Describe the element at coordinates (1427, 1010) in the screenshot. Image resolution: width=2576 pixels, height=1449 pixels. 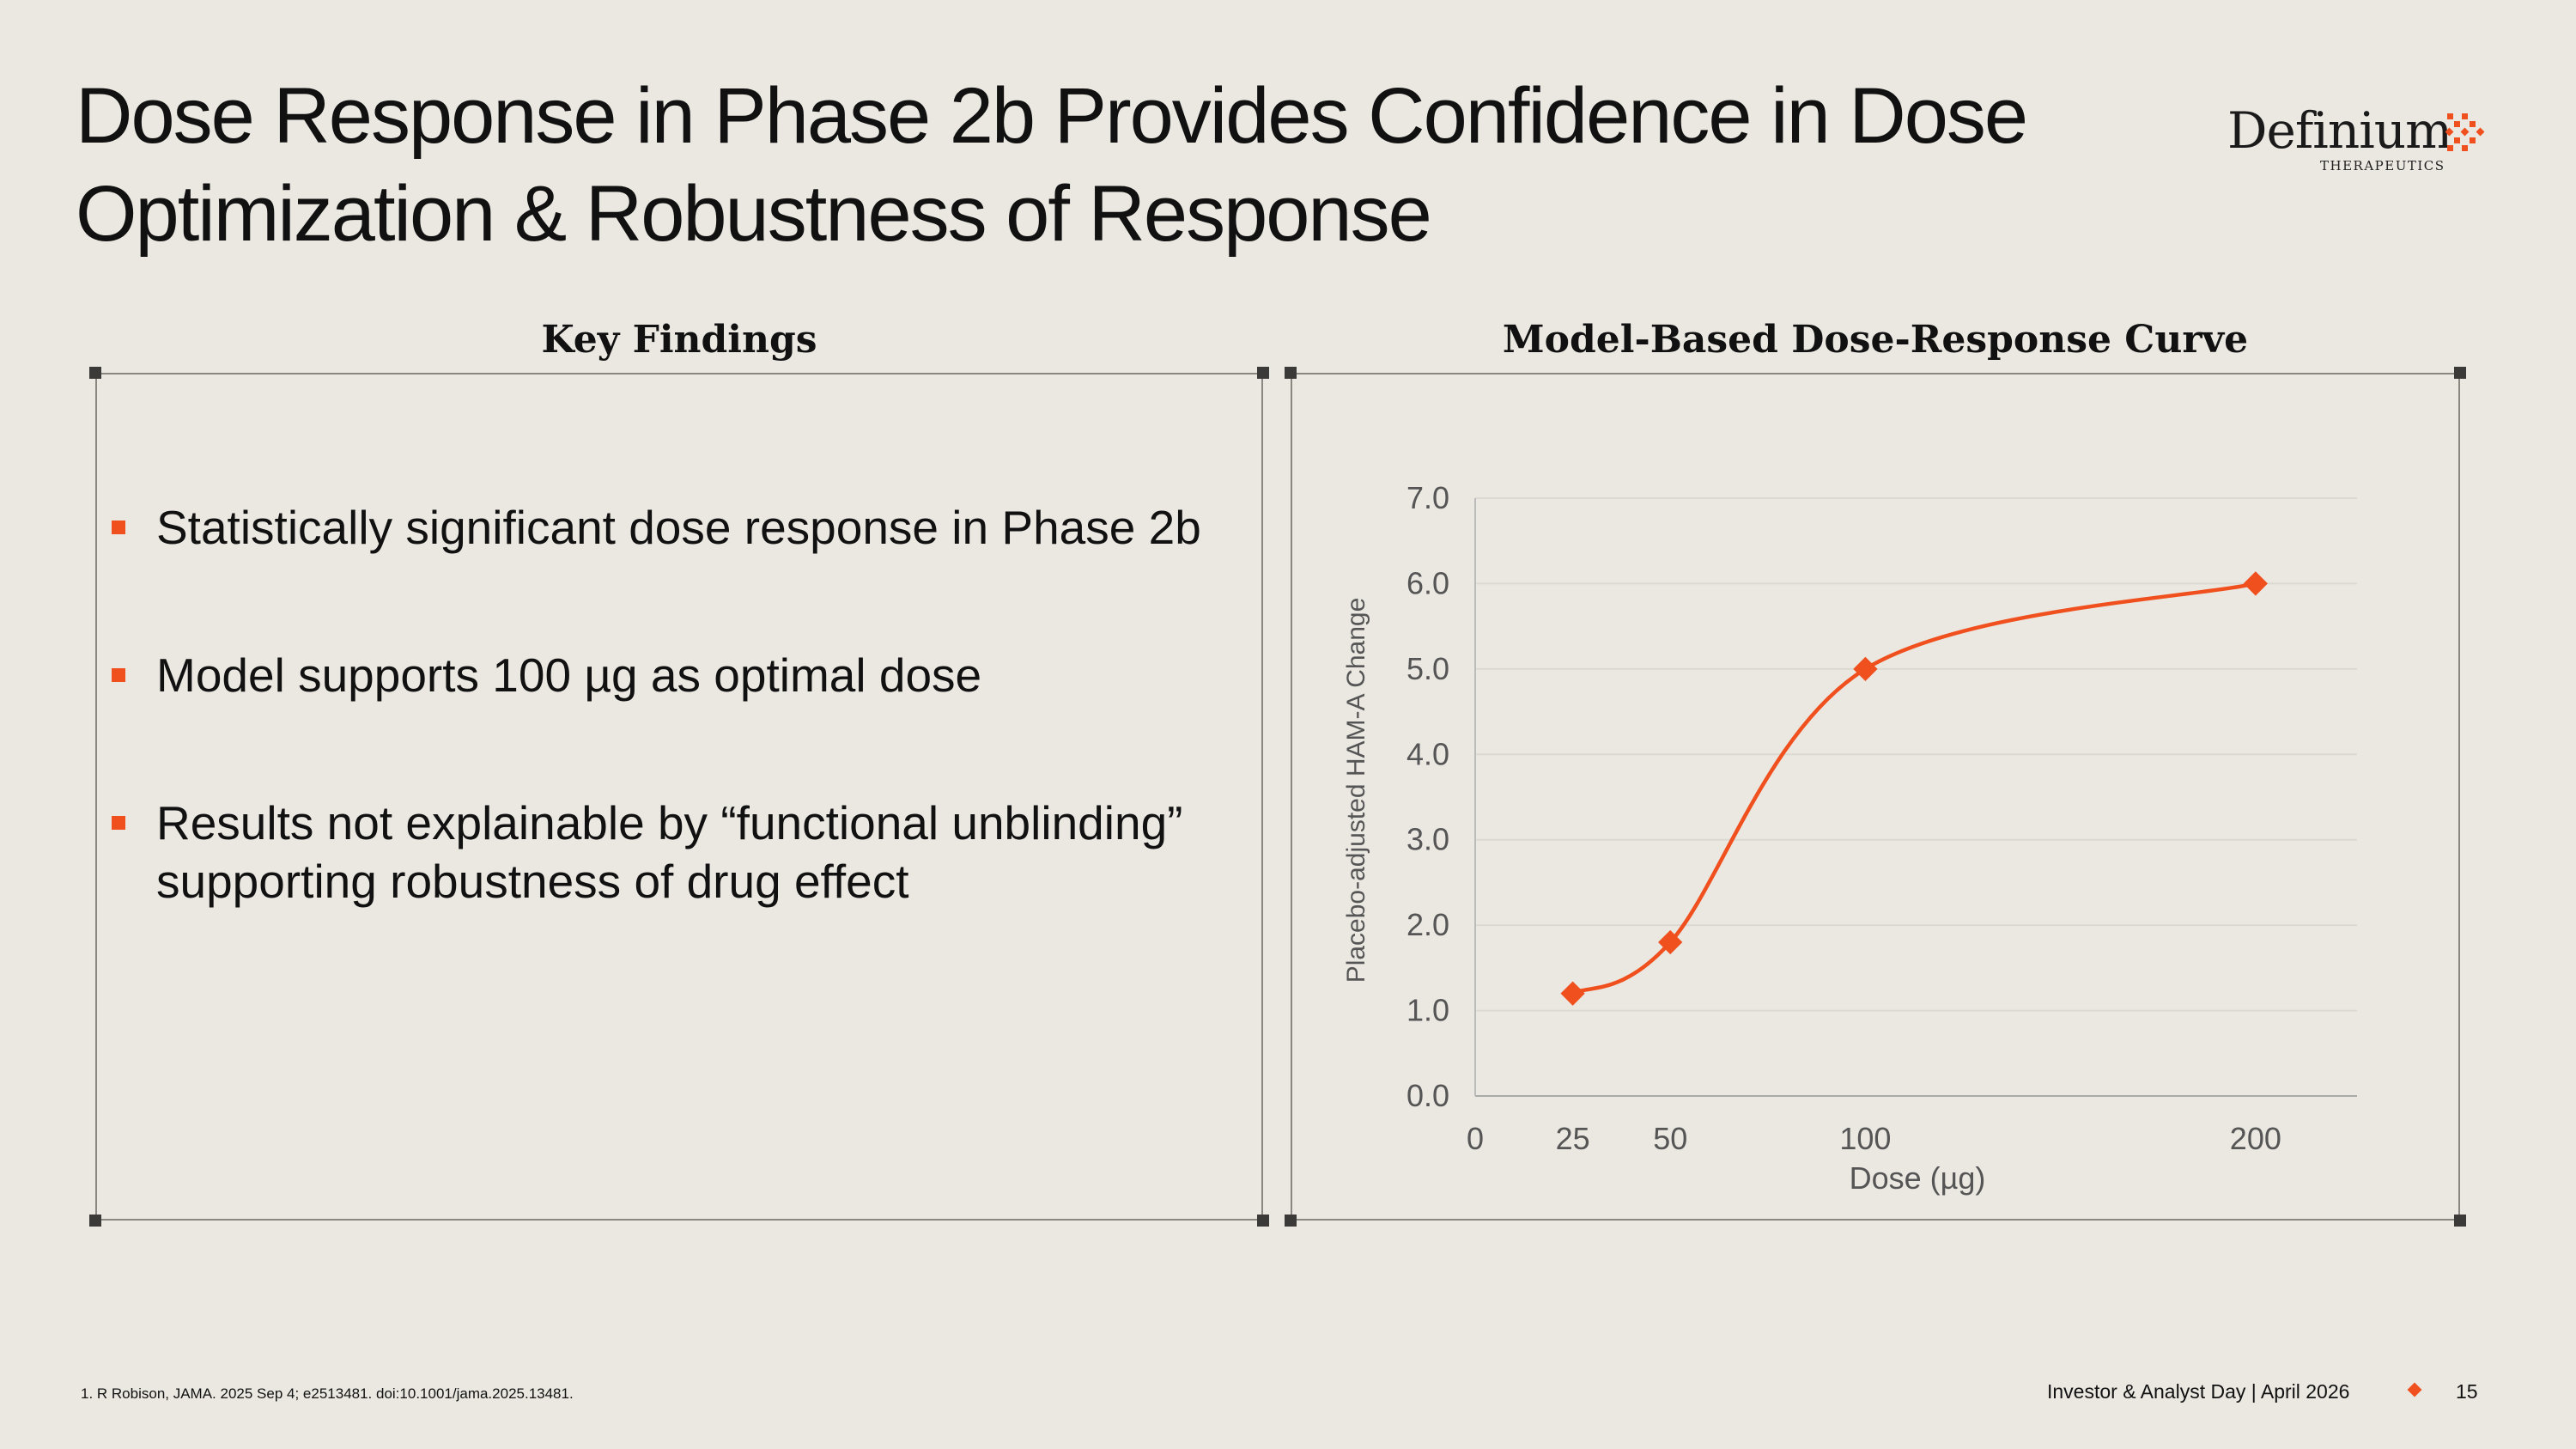
I see `y-tick-label: 1.0` at that location.